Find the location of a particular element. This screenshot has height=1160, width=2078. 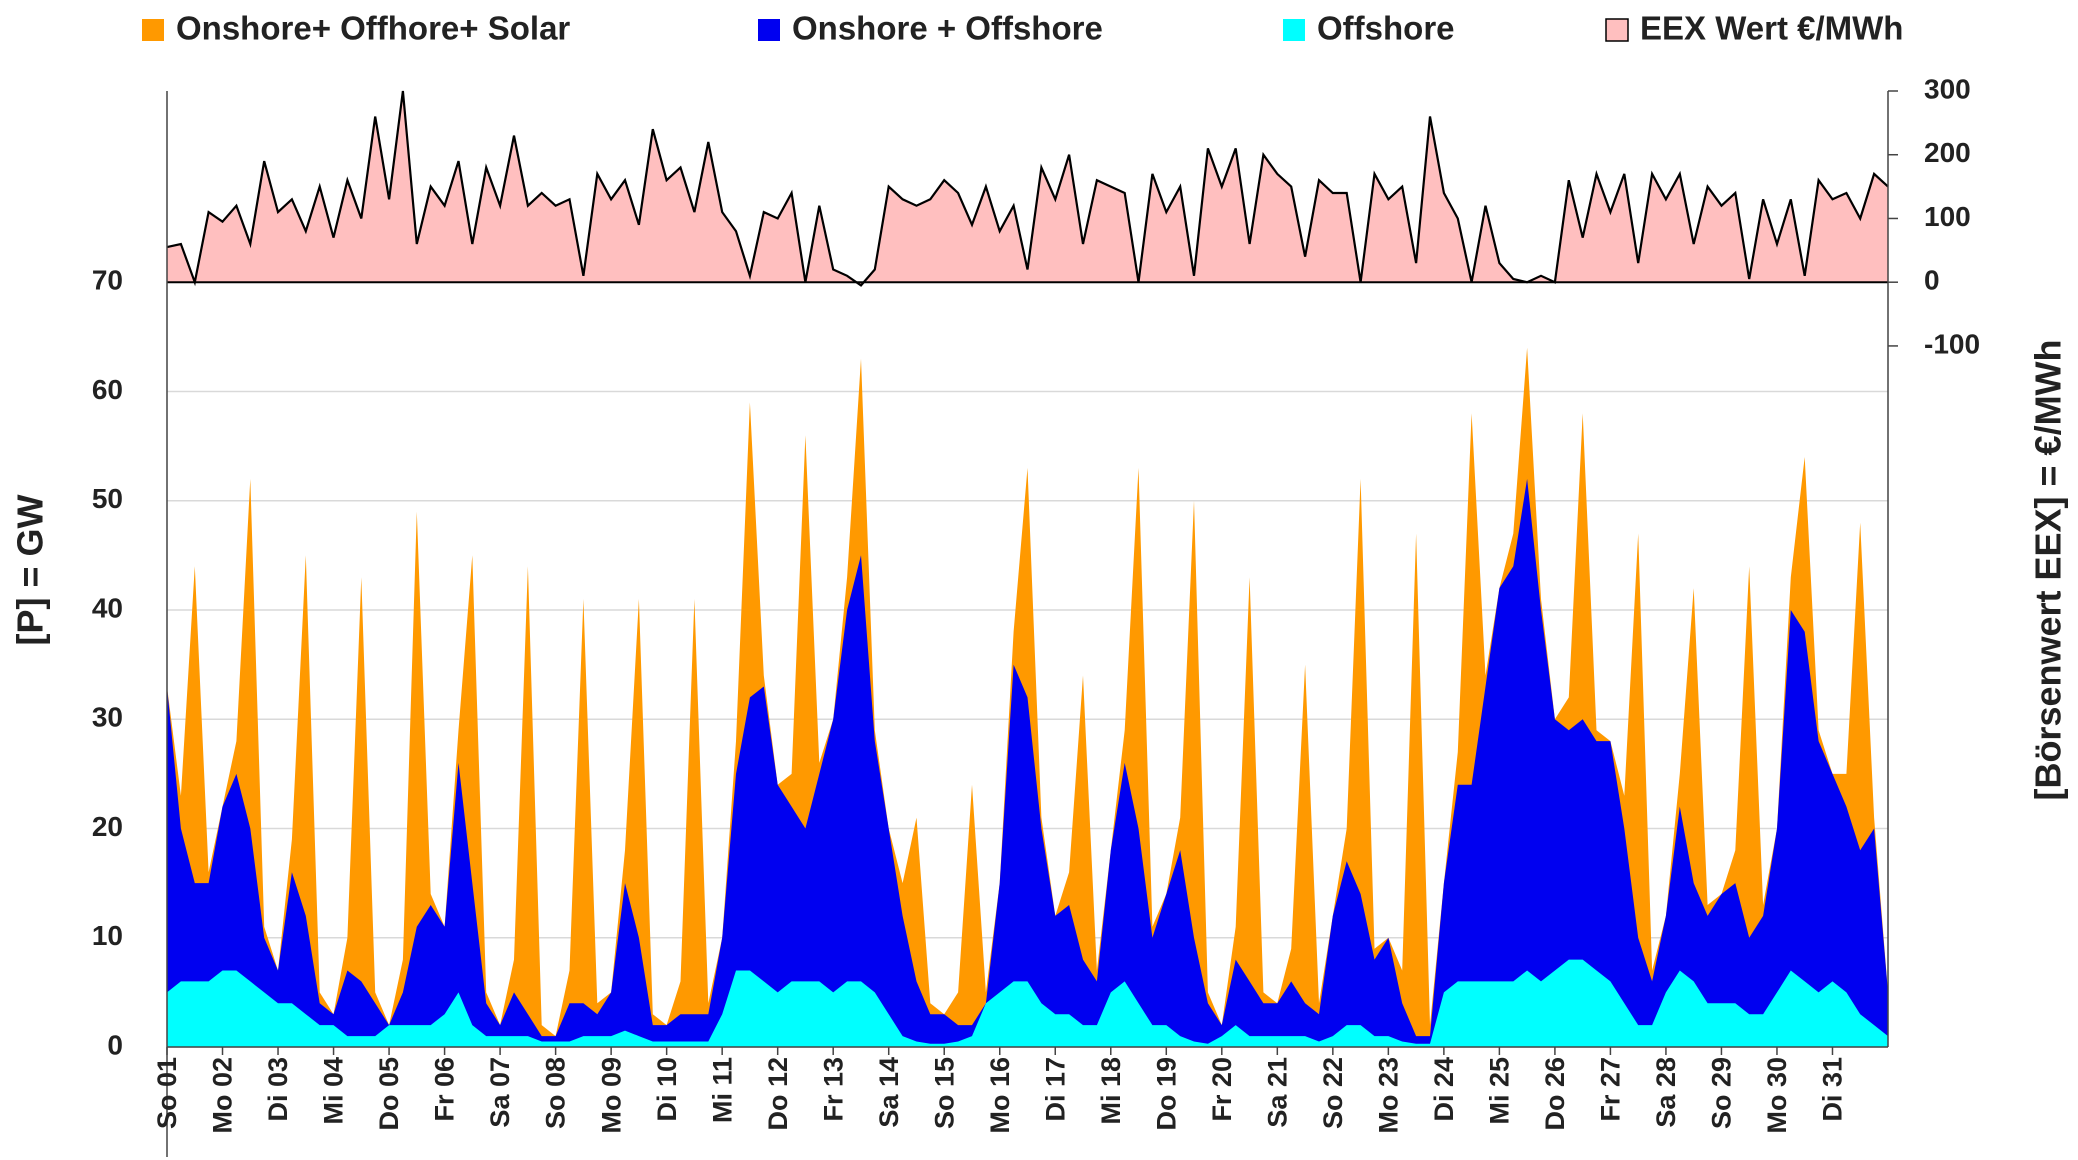

x-tick-label: Fr 13 is located at coordinates (833, 1089).